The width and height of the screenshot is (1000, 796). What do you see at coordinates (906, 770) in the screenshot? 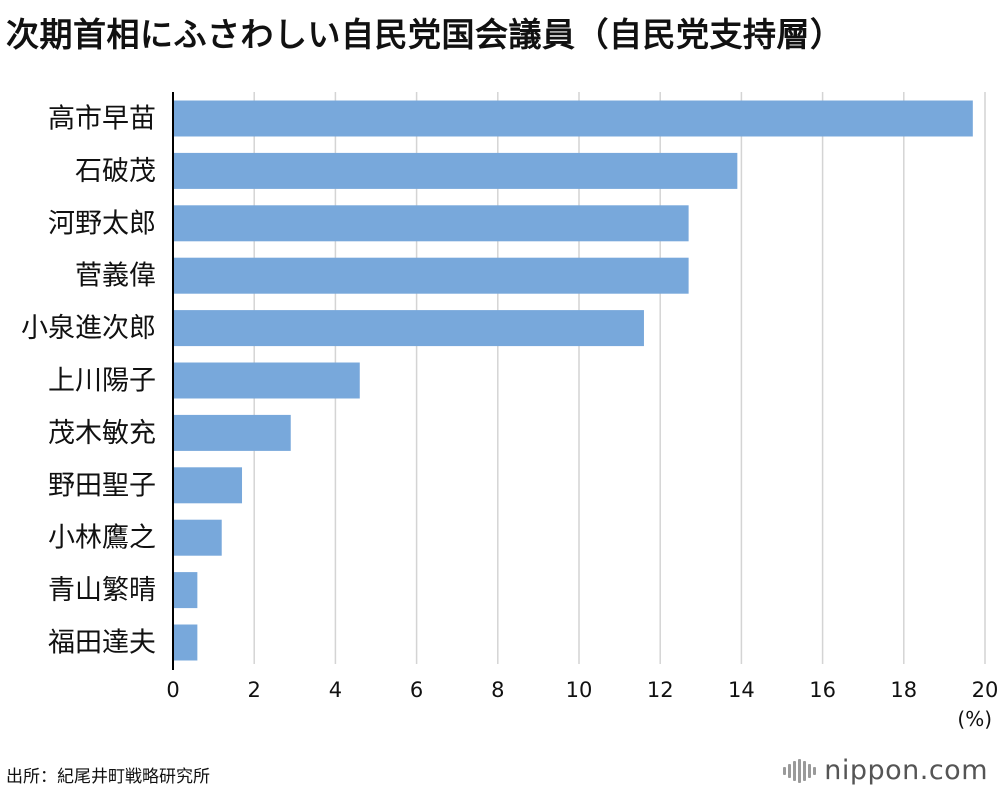
I see `logo-text: nippon.com` at bounding box center [906, 770].